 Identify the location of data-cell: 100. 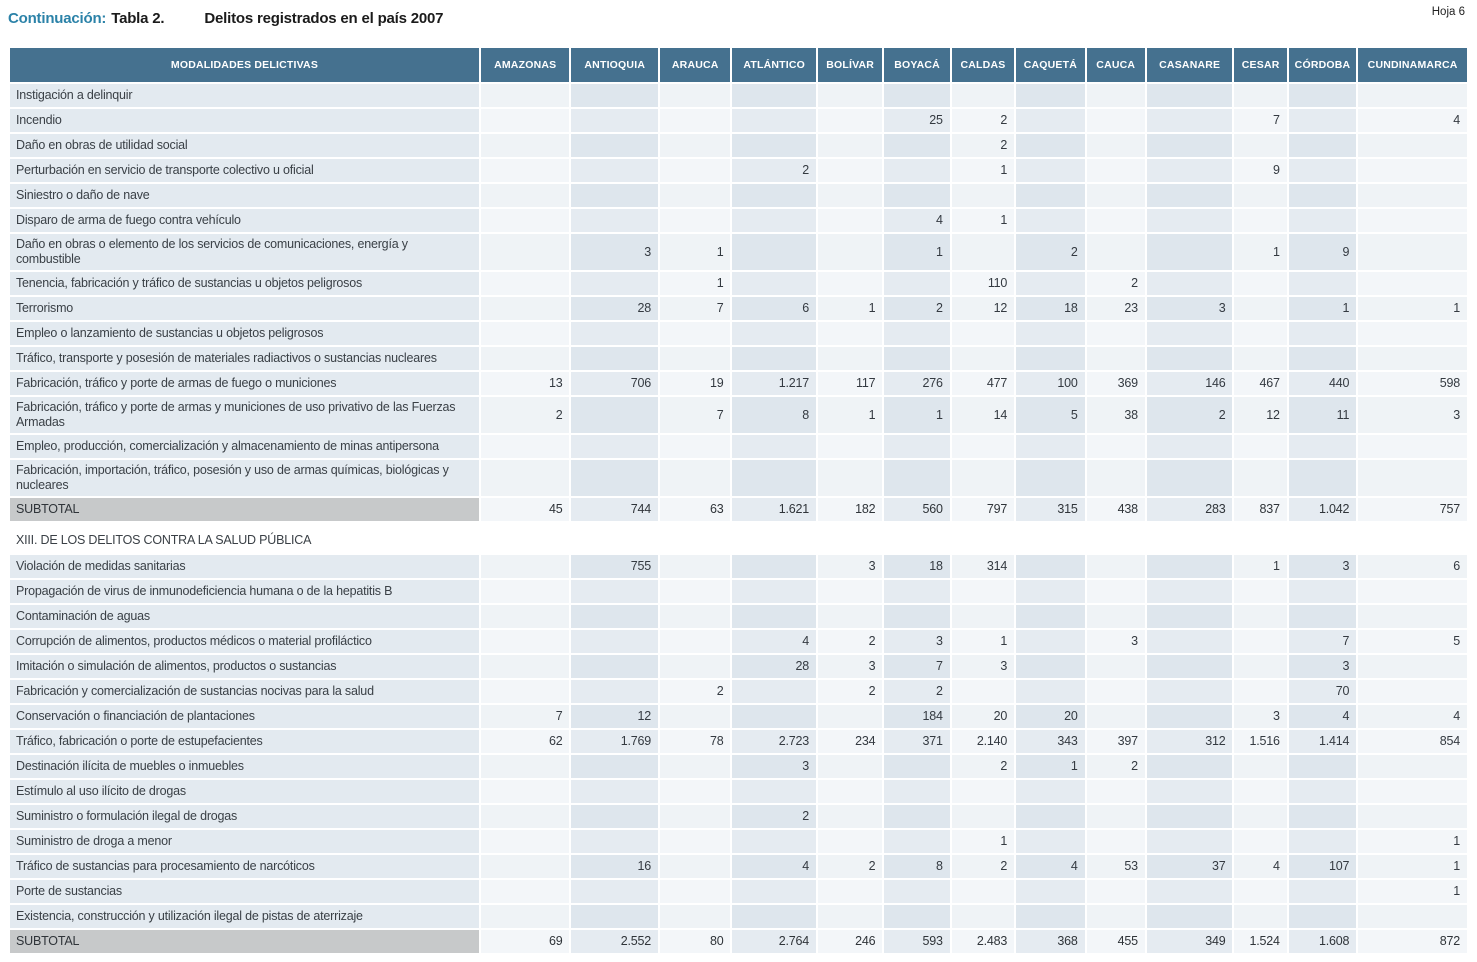
(1050, 383).